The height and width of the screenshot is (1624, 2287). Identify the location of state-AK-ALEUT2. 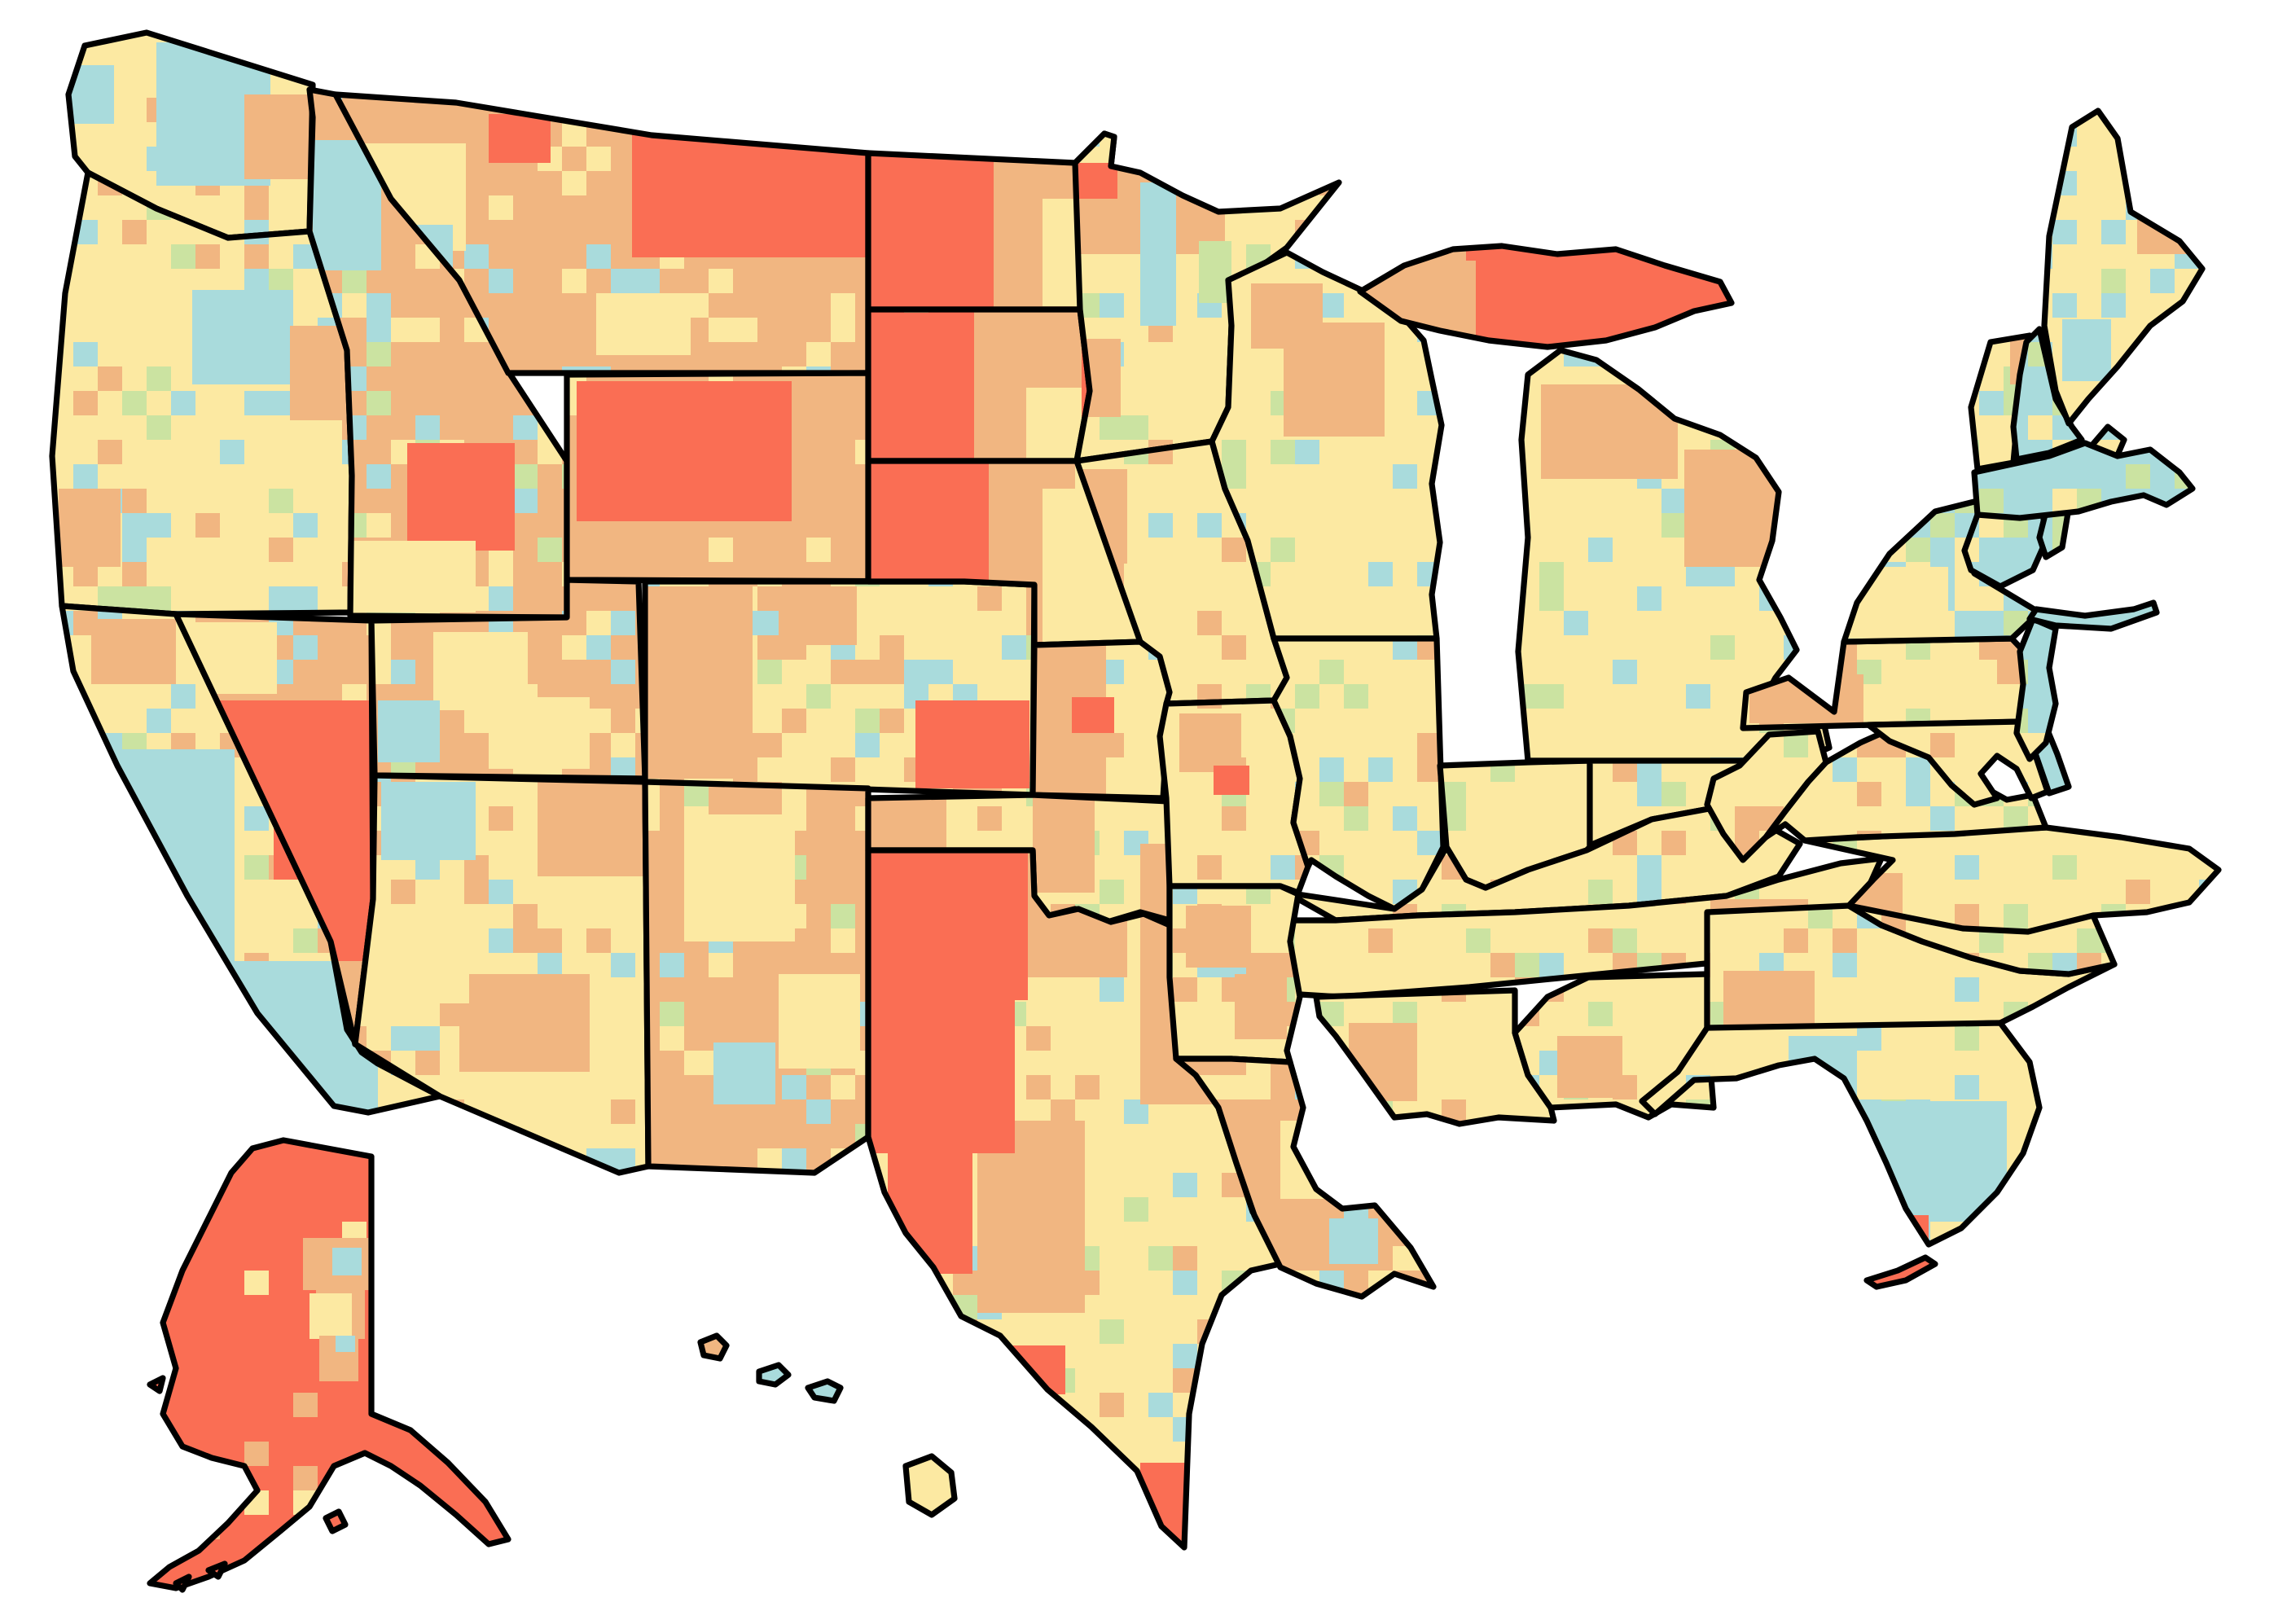
(183, 1583).